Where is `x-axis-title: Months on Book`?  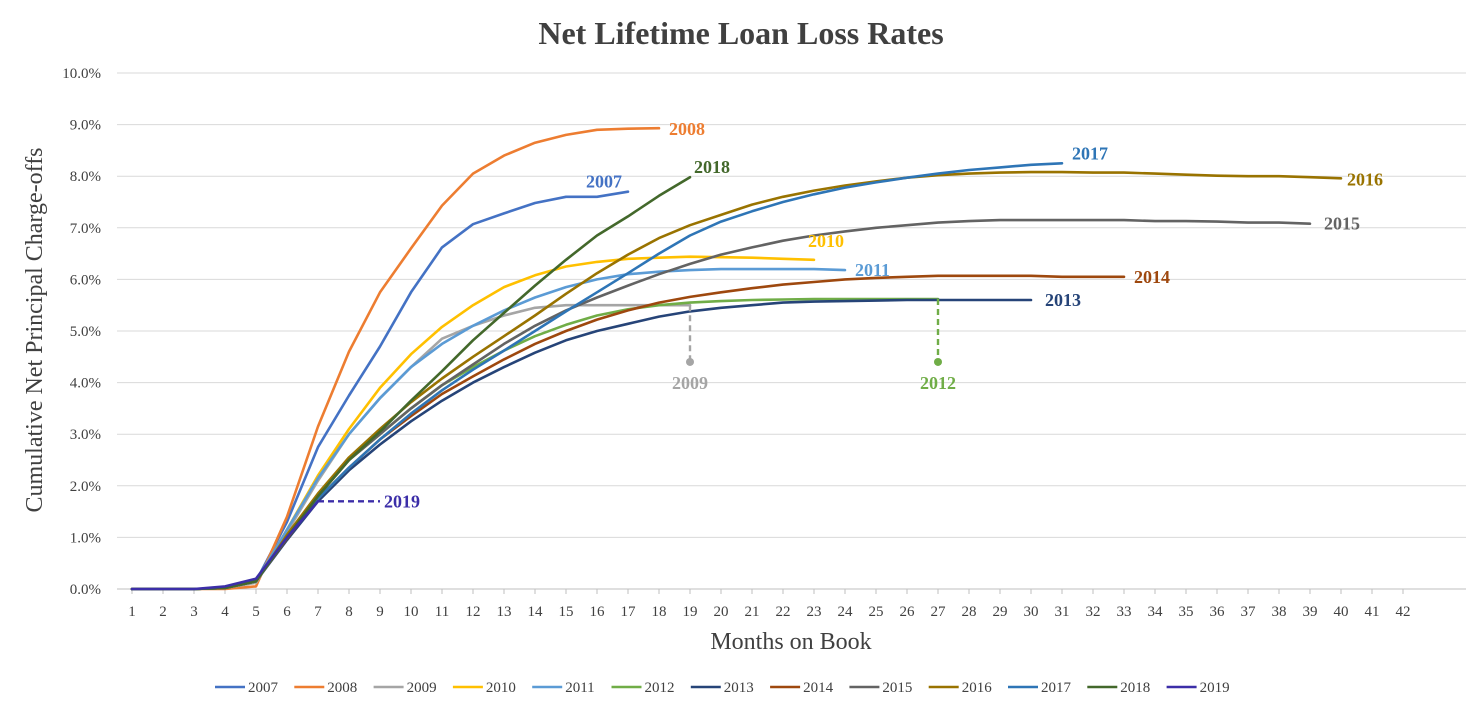
x-axis-title: Months on Book is located at coordinates (790, 642).